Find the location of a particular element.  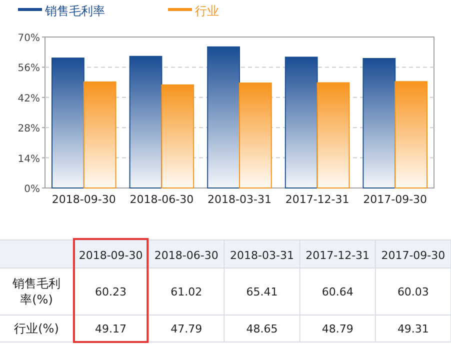

y-tick-label: 14% is located at coordinates (29, 159).